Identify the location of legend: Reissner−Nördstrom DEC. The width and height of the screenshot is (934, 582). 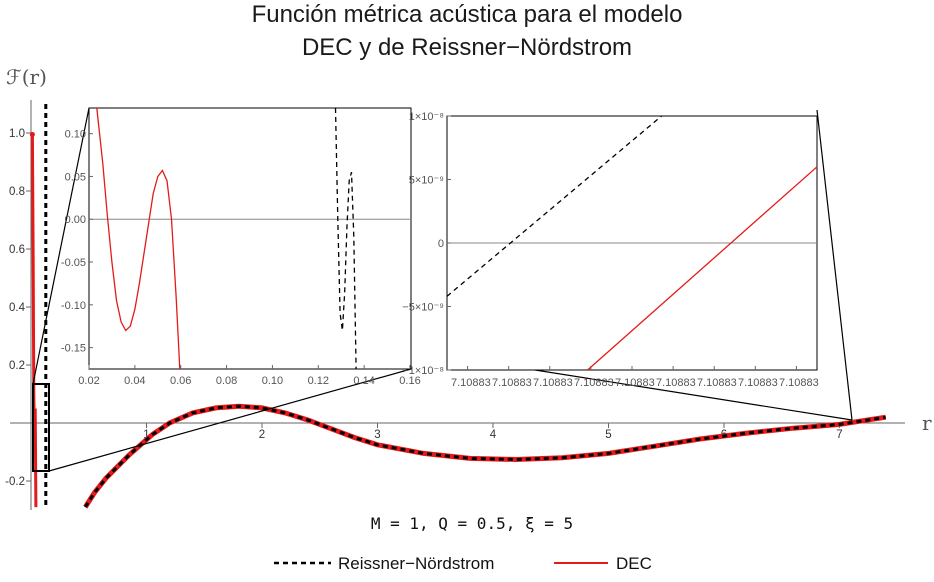
(463, 563).